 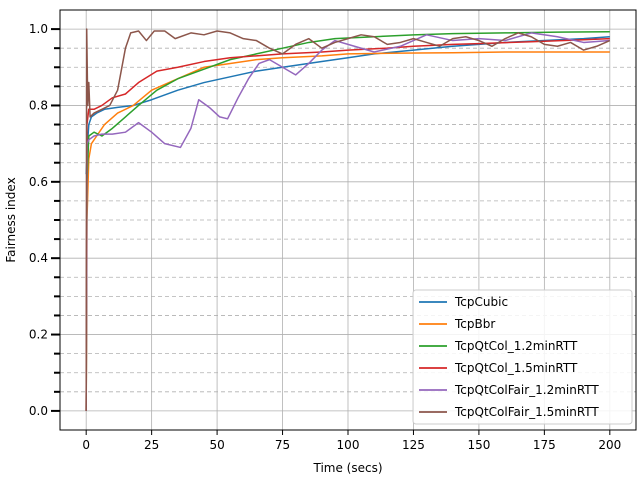 What do you see at coordinates (348, 445) in the screenshot?
I see `x-tick-label: 100` at bounding box center [348, 445].